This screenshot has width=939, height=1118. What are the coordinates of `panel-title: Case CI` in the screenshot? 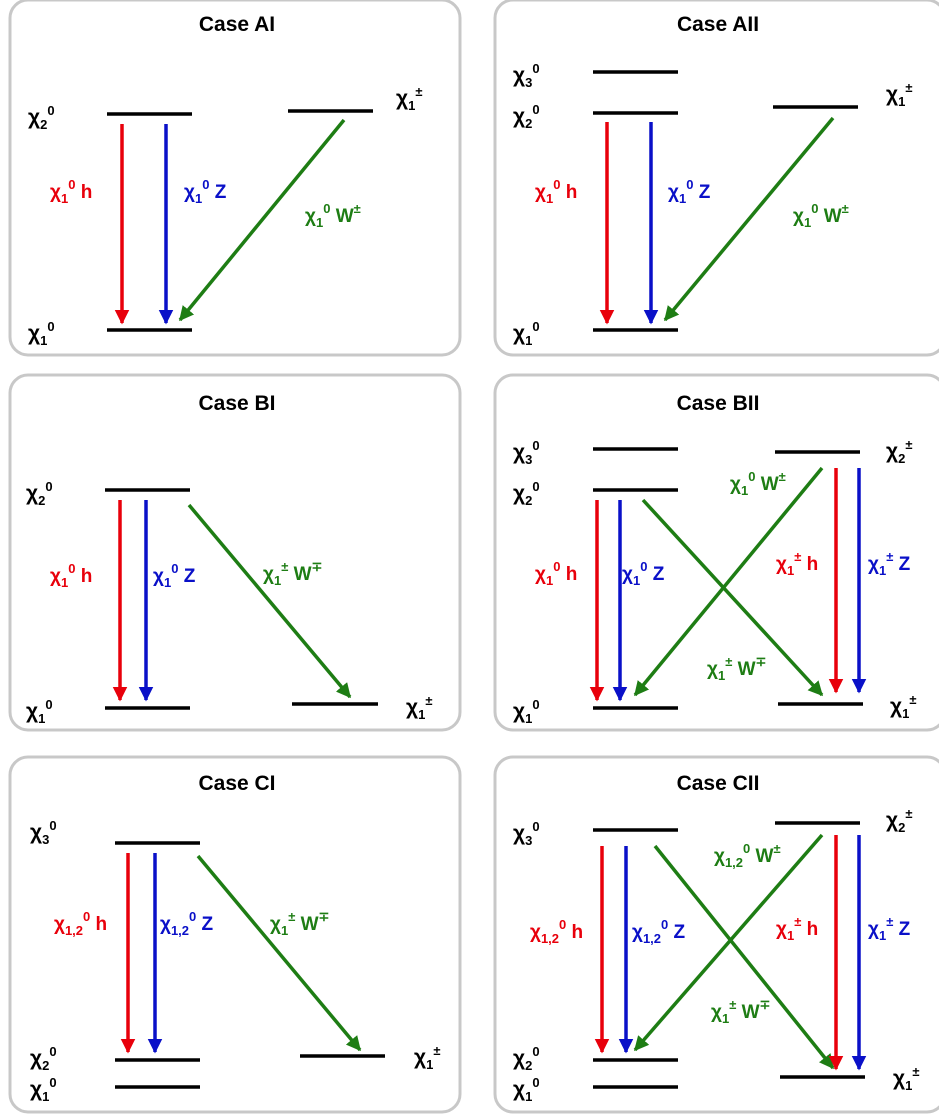 It's located at (236, 783).